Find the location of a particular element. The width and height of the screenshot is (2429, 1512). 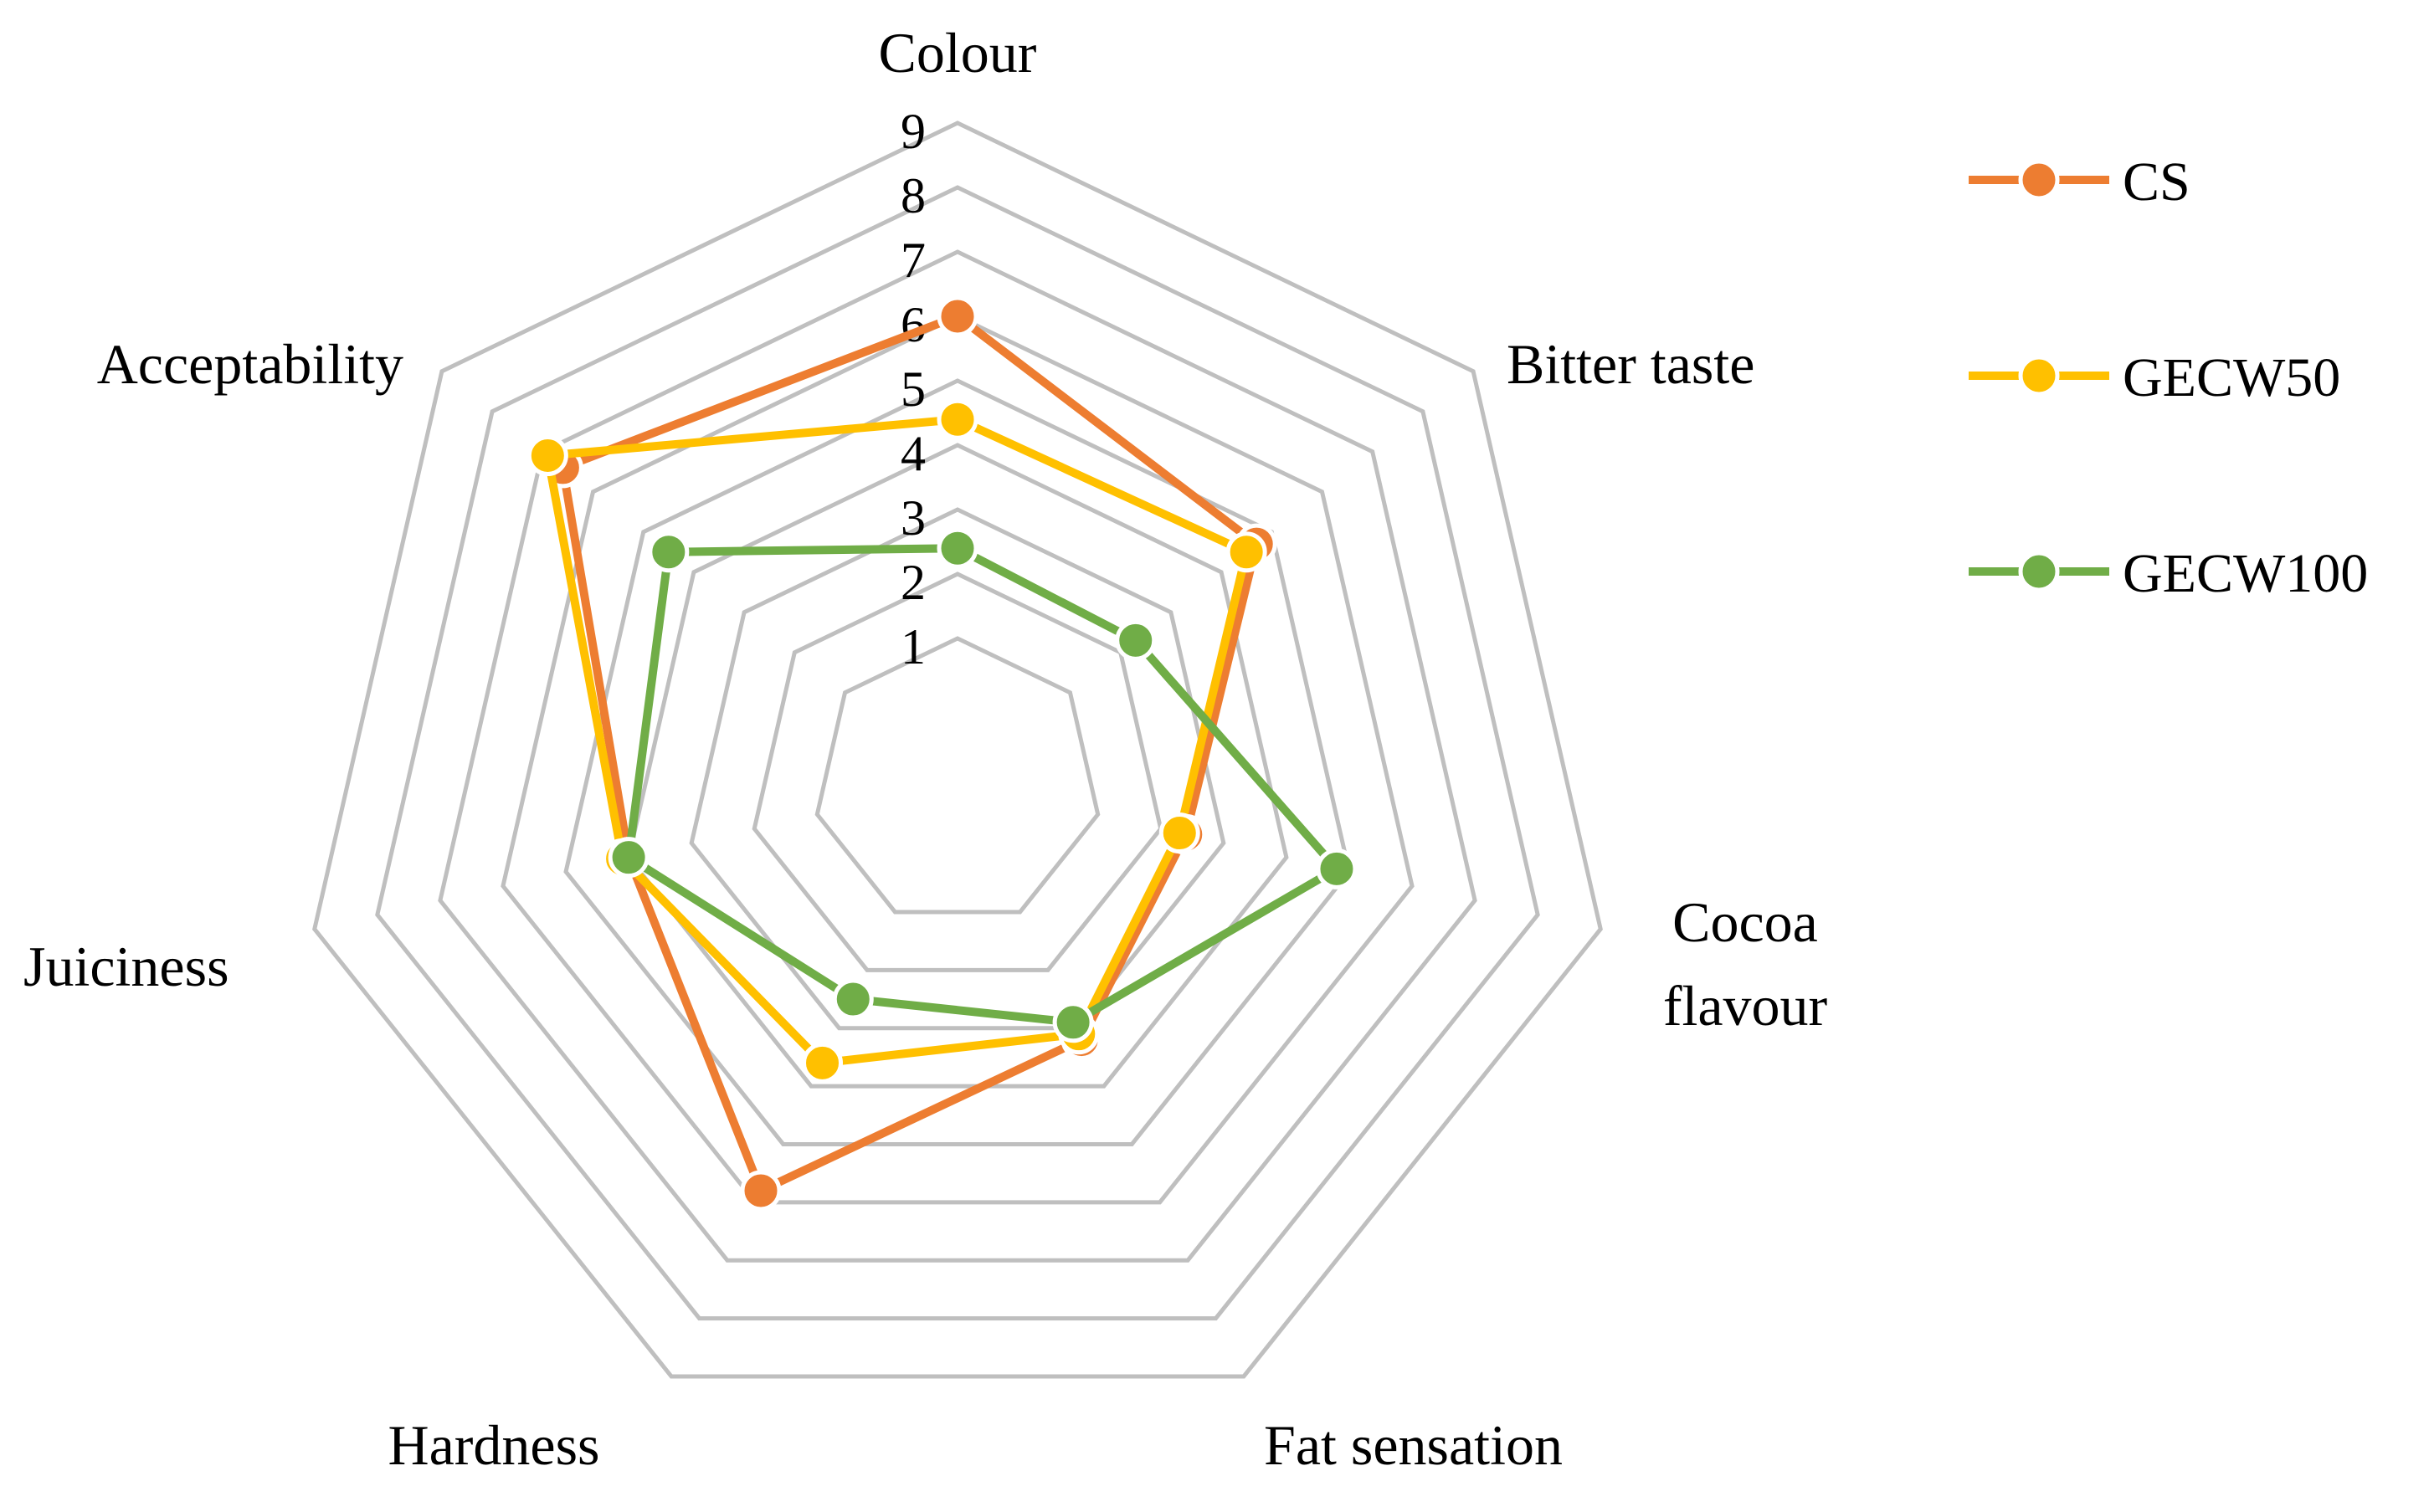

series-line-gecw100 is located at coordinates (982, 785).